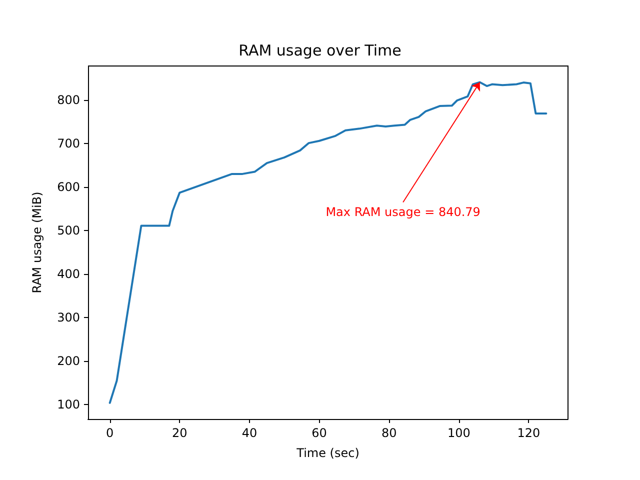 This screenshot has width=640, height=480. Describe the element at coordinates (68, 187) in the screenshot. I see `y-tick-label: 600` at that location.